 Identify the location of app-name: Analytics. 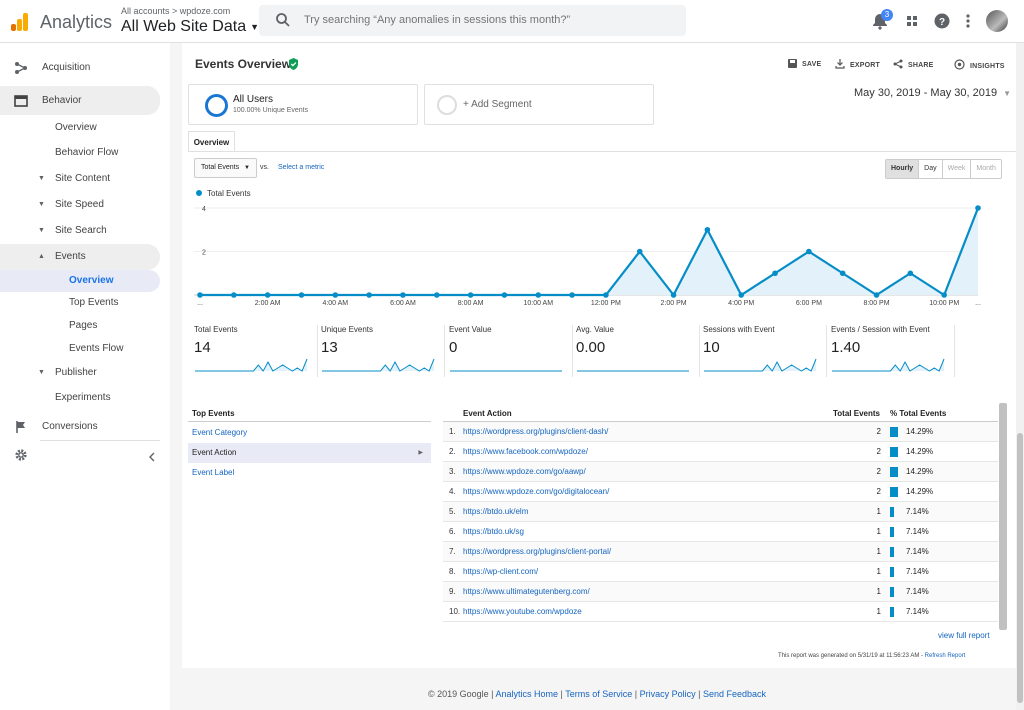
(76, 22).